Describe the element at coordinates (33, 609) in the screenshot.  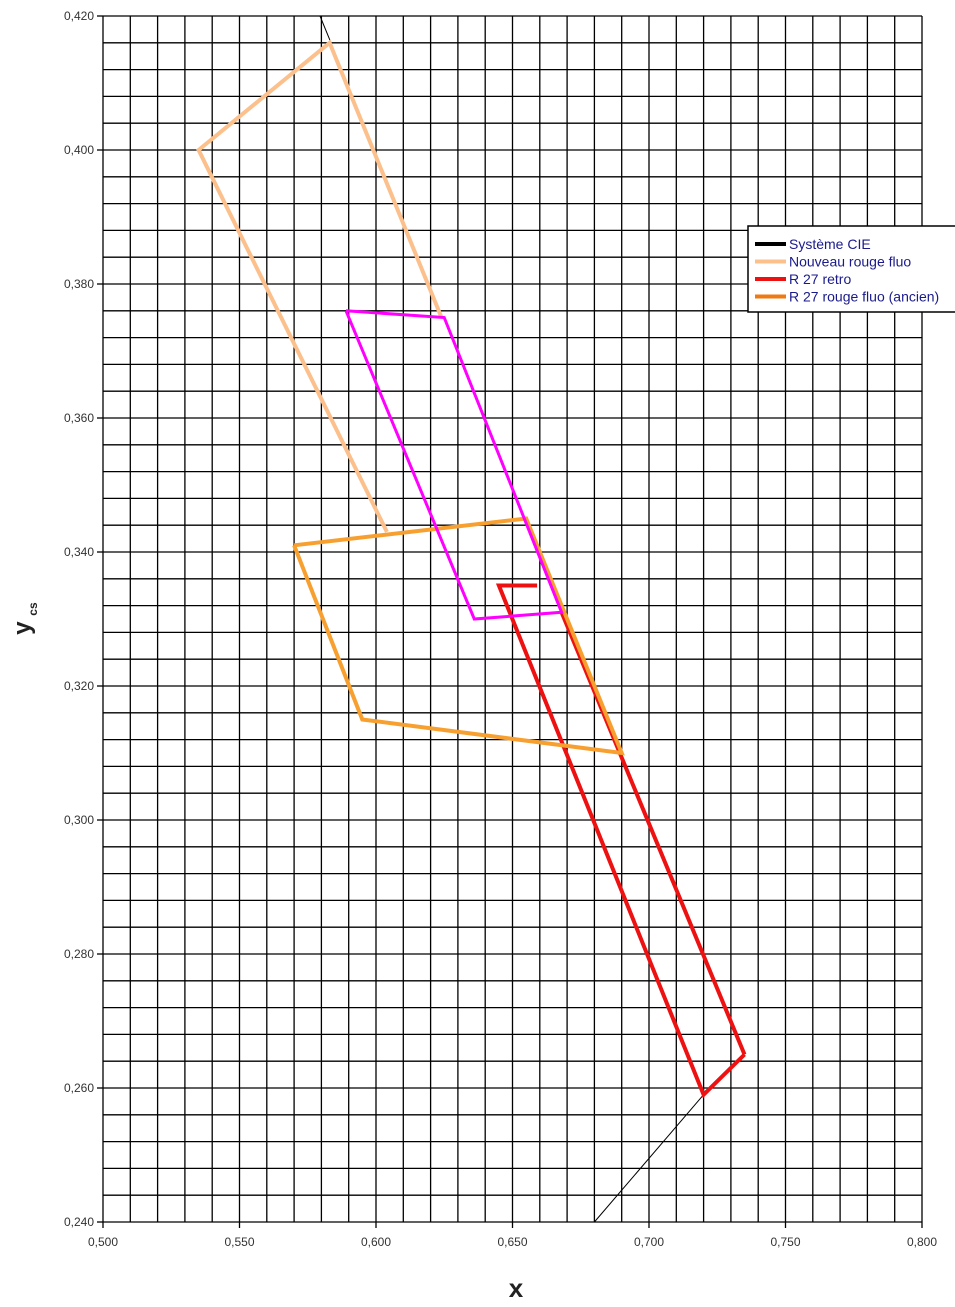
I see `y-axis-title-sub: cs` at that location.